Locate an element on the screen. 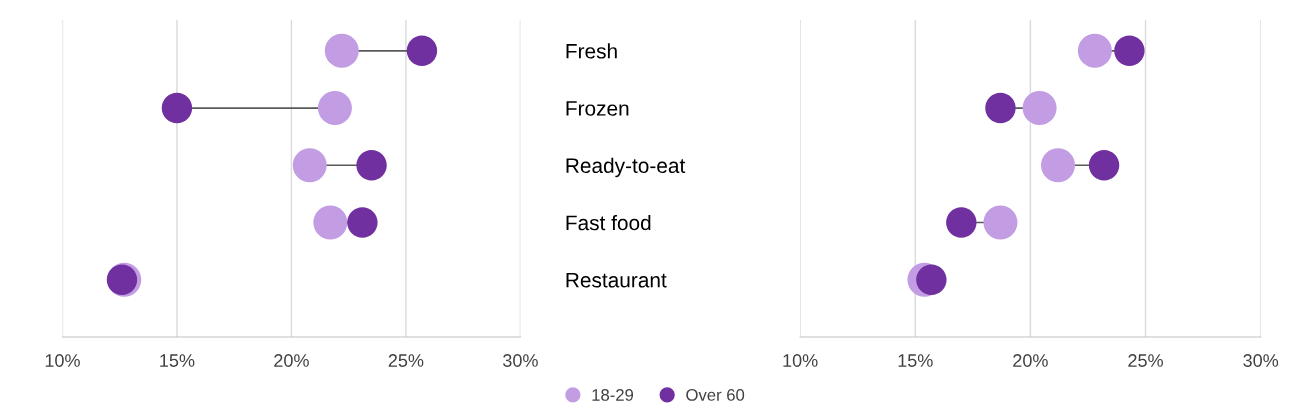 The image size is (1301, 415). y-tick-label: Fast food is located at coordinates (608, 222).